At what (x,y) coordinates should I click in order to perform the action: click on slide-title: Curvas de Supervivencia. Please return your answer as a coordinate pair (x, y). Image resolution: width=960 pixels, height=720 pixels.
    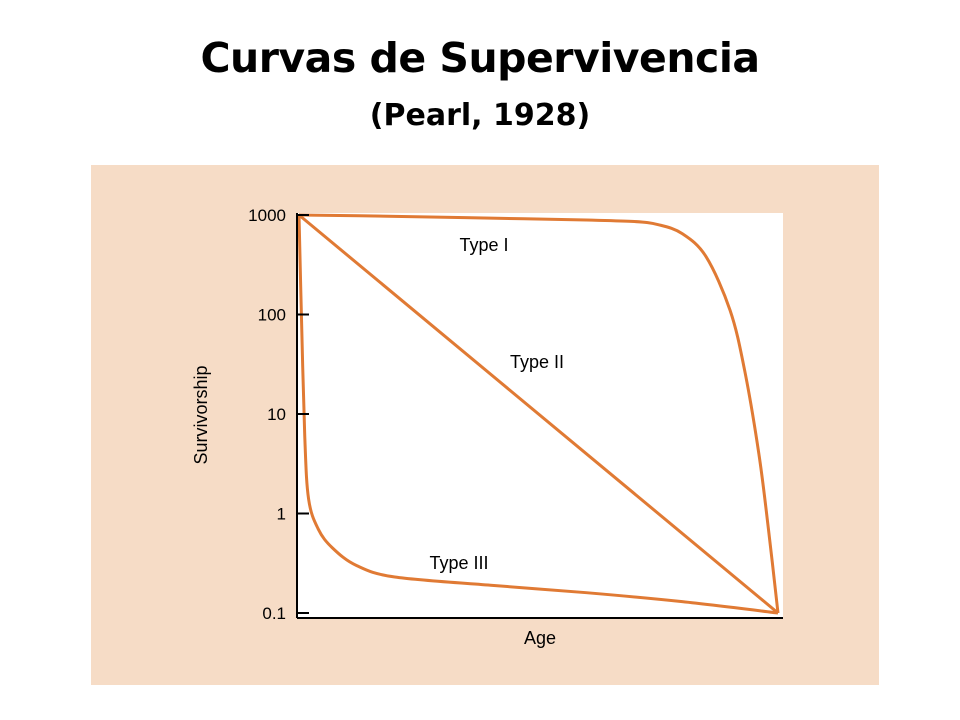
    Looking at the image, I should click on (480, 58).